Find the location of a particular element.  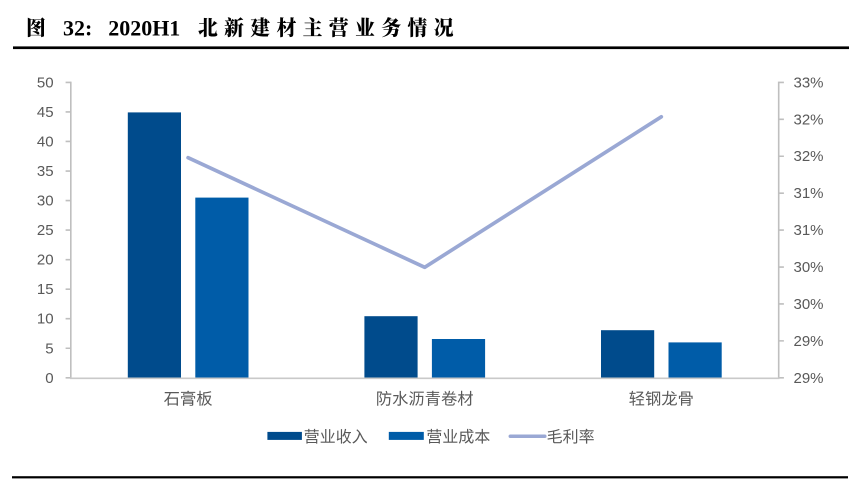

svg-text: 15 is located at coordinates (45, 289).